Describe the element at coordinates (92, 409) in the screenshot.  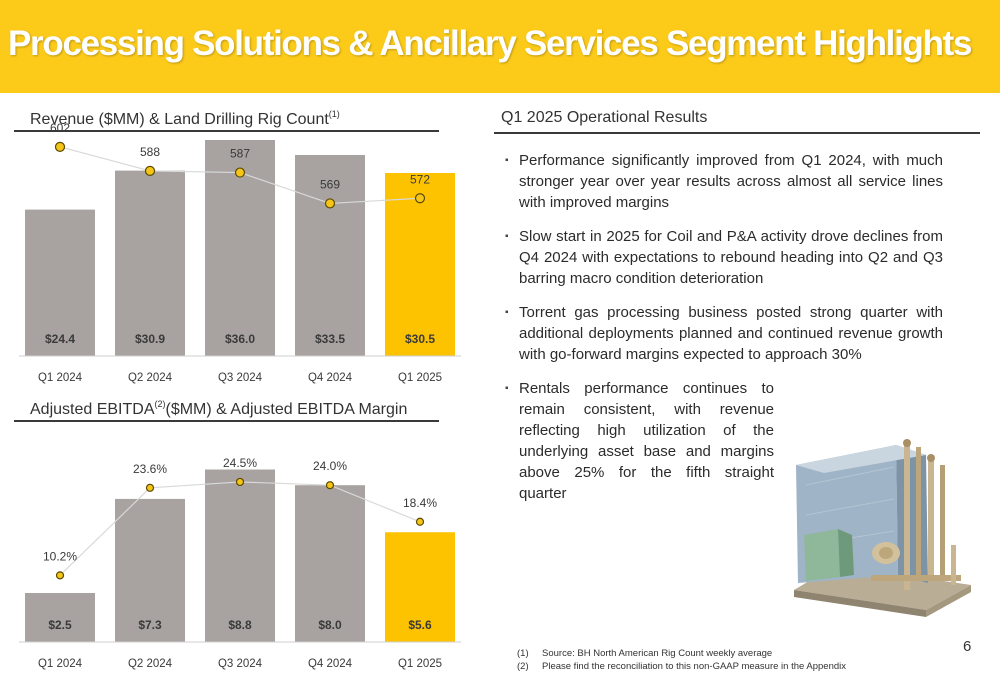
I see `ebitda-chart-title-pre: Adjusted EBITDA` at that location.